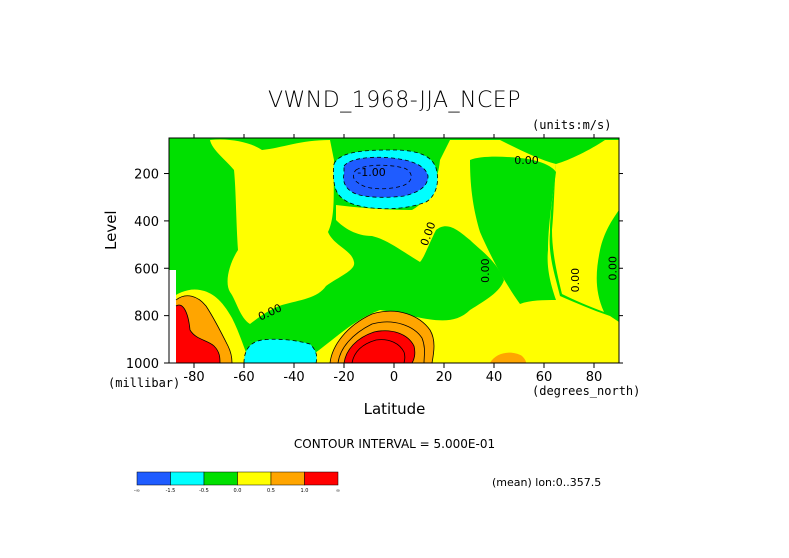  What do you see at coordinates (280, 351) in the screenshot?
I see `negative-region` at bounding box center [280, 351].